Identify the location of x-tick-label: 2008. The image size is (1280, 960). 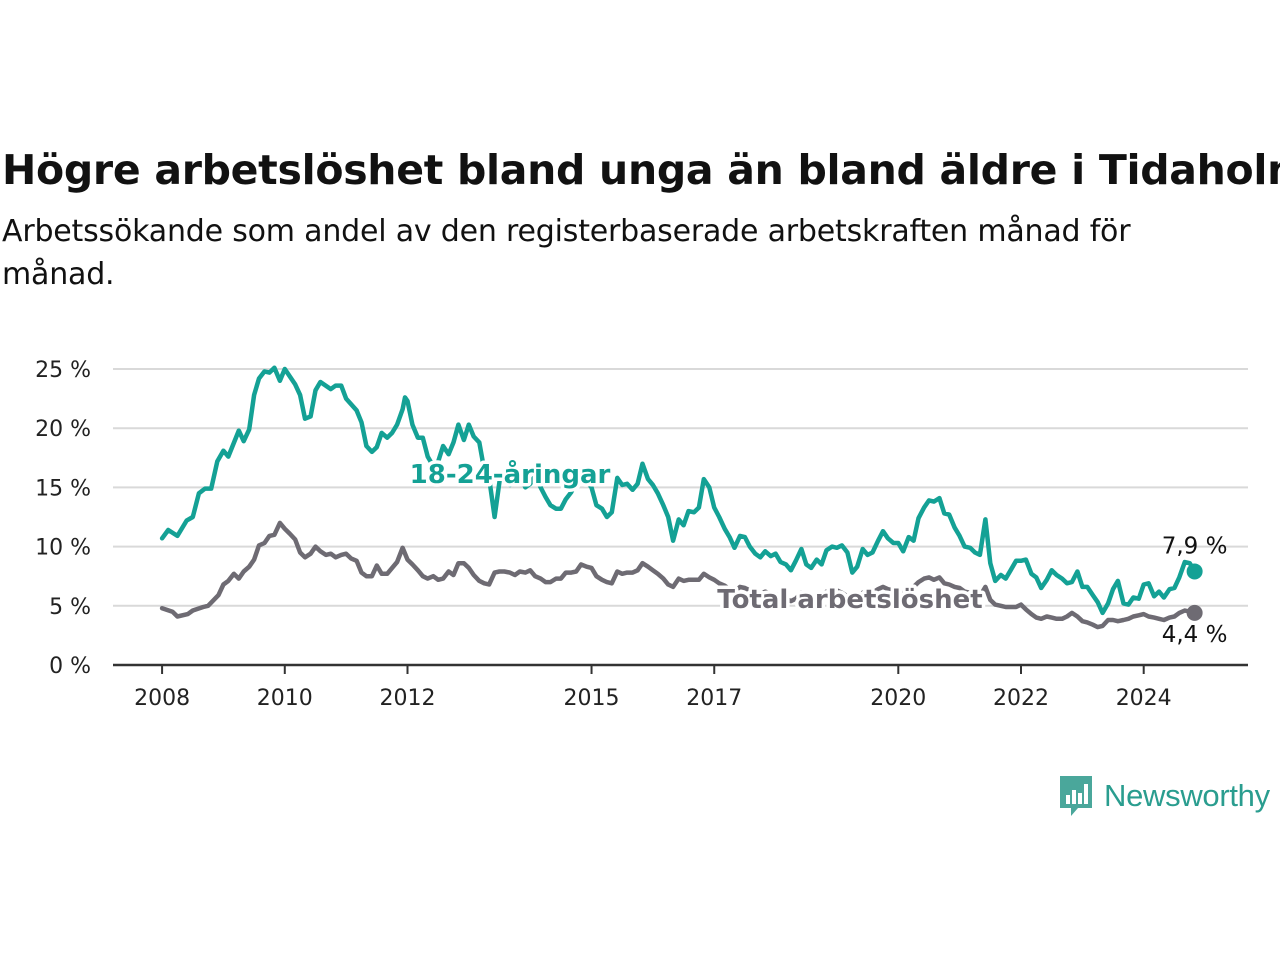
(162, 698).